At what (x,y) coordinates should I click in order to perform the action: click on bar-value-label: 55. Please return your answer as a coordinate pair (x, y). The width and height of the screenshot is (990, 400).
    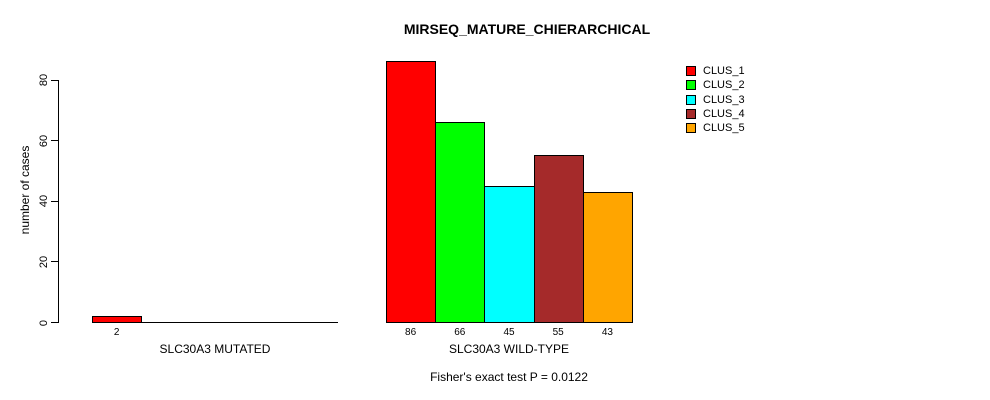
    Looking at the image, I should click on (558, 332).